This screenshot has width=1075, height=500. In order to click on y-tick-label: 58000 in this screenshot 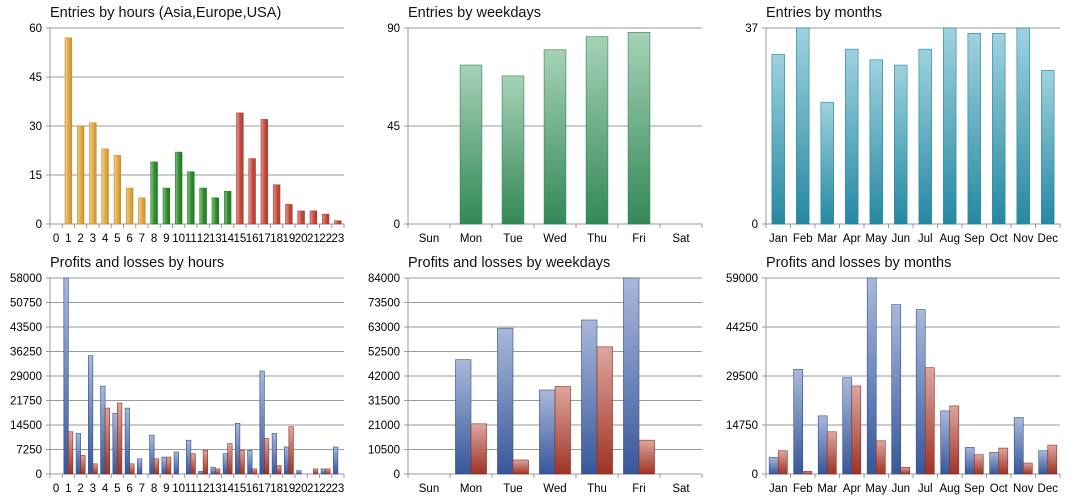, I will do `click(26, 279)`.